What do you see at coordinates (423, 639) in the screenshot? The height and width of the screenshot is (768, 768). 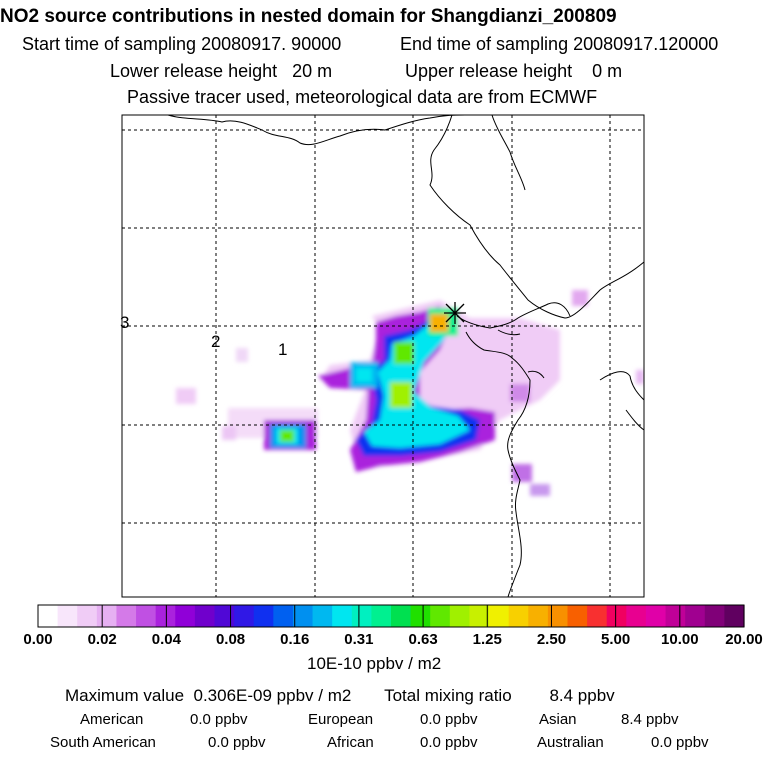 I see `colorbar-tick-label: 0.63` at bounding box center [423, 639].